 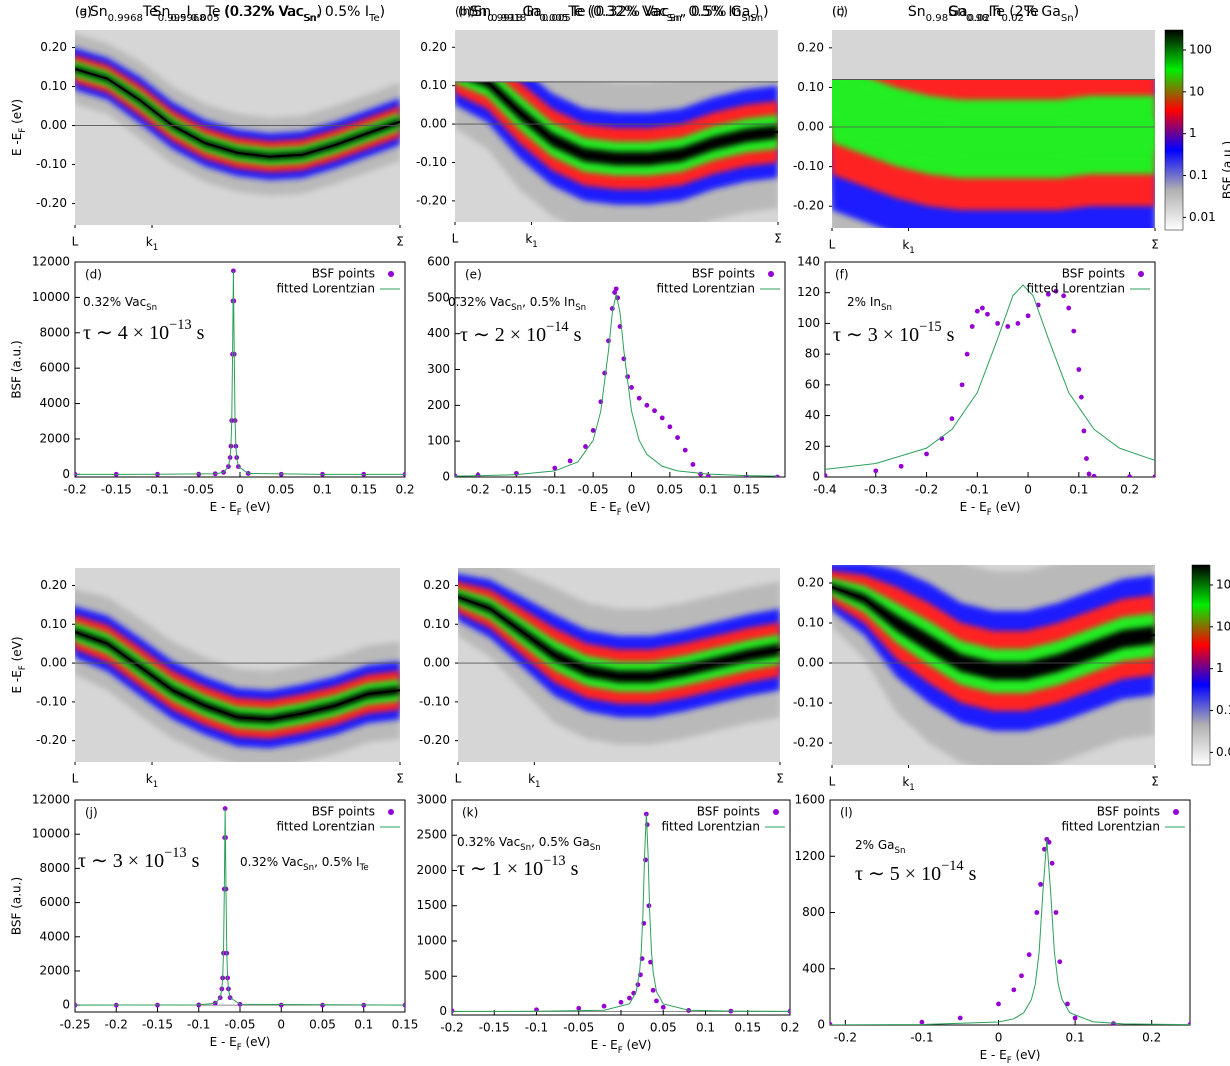 What do you see at coordinates (436, 624) in the screenshot?
I see `y-tick-label: 0.10` at bounding box center [436, 624].